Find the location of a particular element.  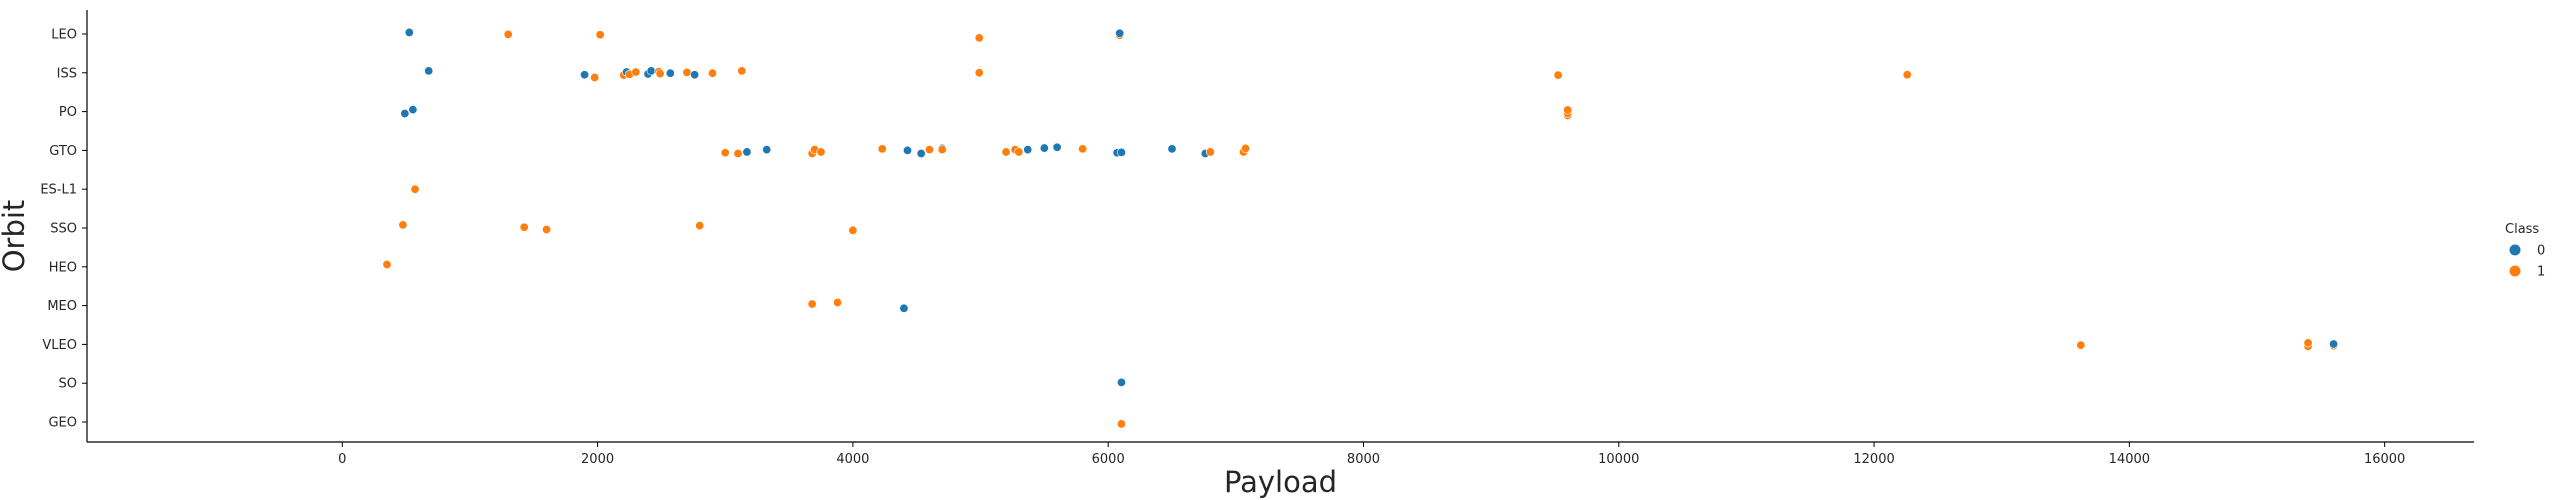

y-tick-label: ES-L1 is located at coordinates (58, 190).